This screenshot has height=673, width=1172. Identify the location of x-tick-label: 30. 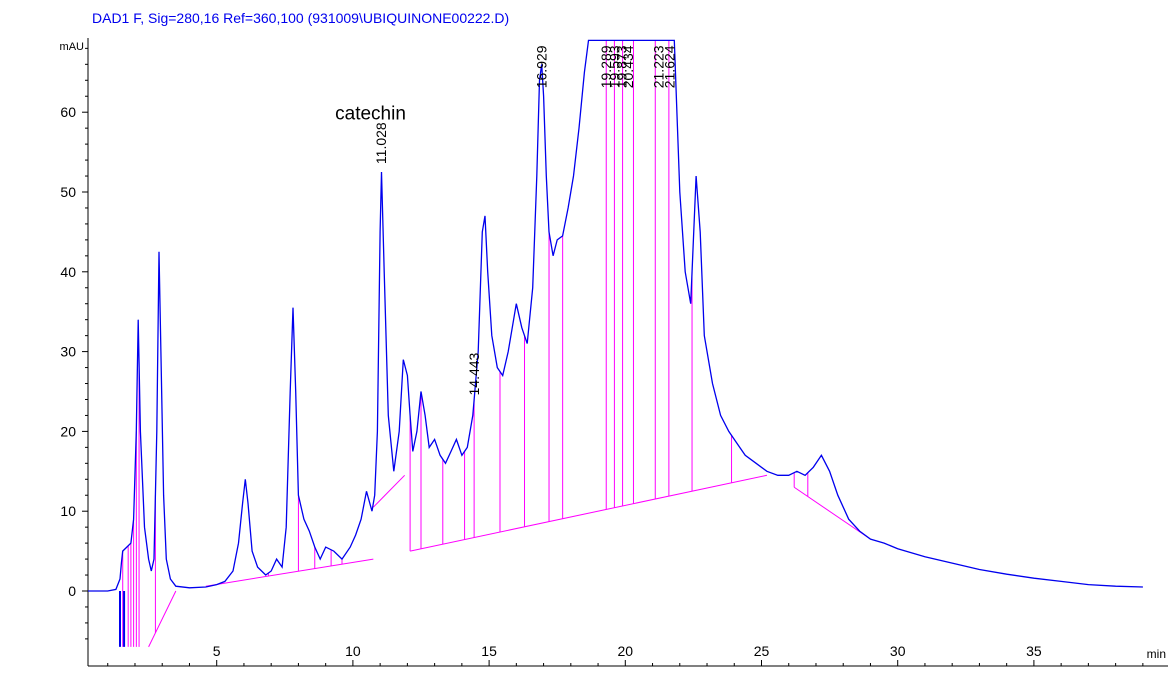
(898, 651).